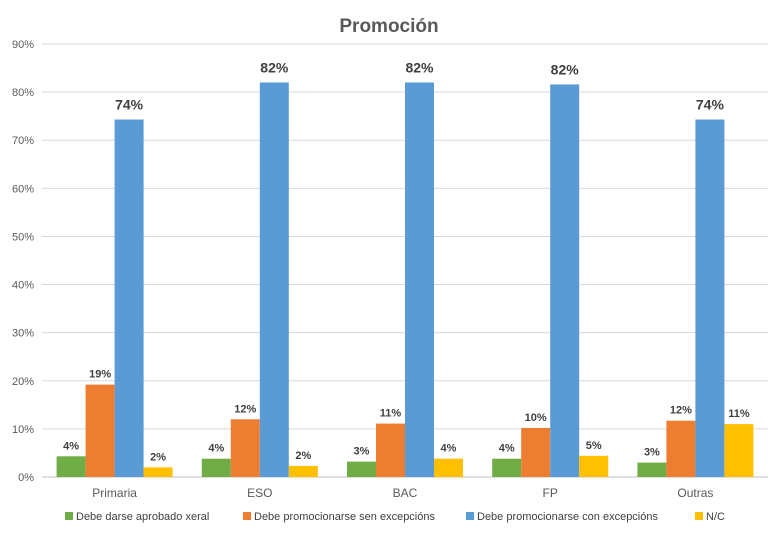 The image size is (780, 535). I want to click on y-tick-label: 70%, so click(23, 141).